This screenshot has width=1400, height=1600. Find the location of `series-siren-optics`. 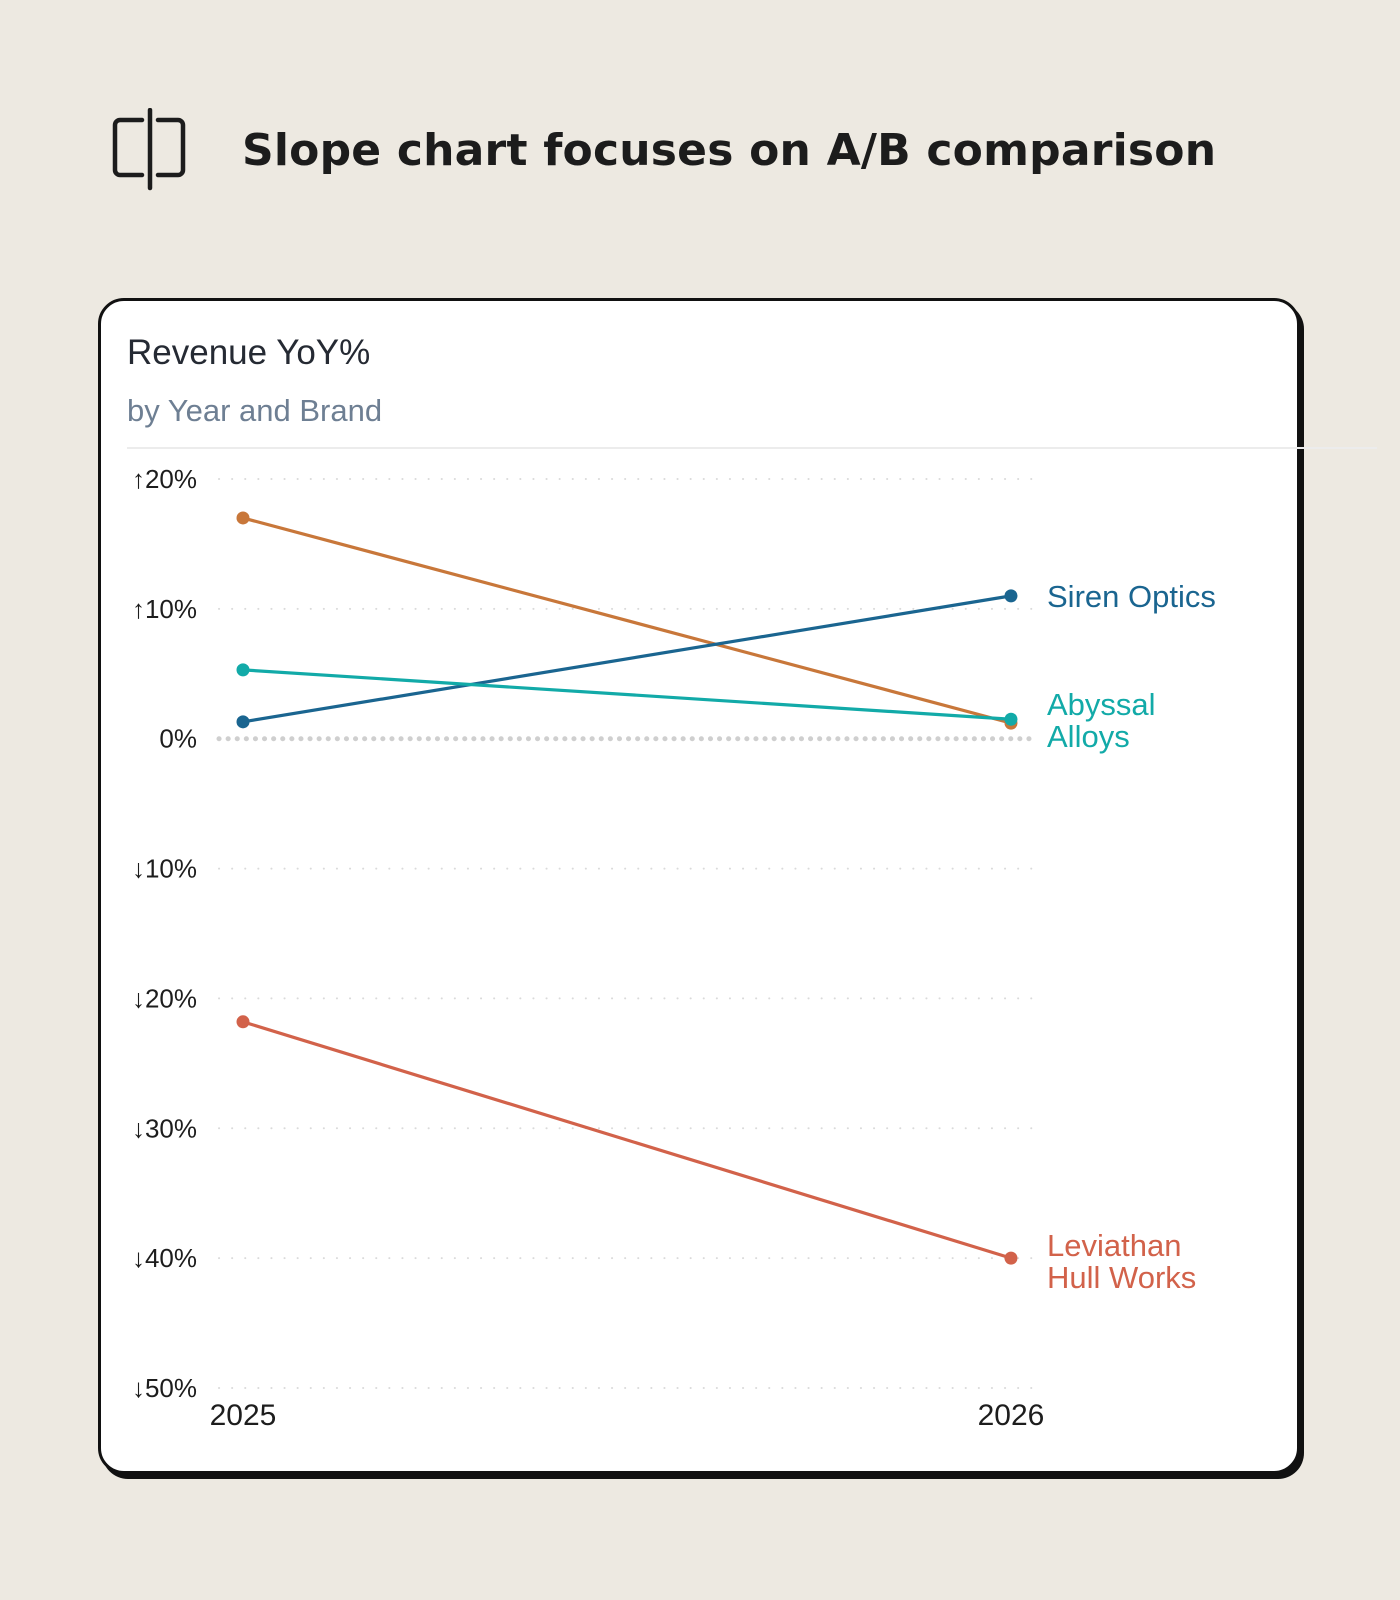

series-siren-optics is located at coordinates (627, 659).